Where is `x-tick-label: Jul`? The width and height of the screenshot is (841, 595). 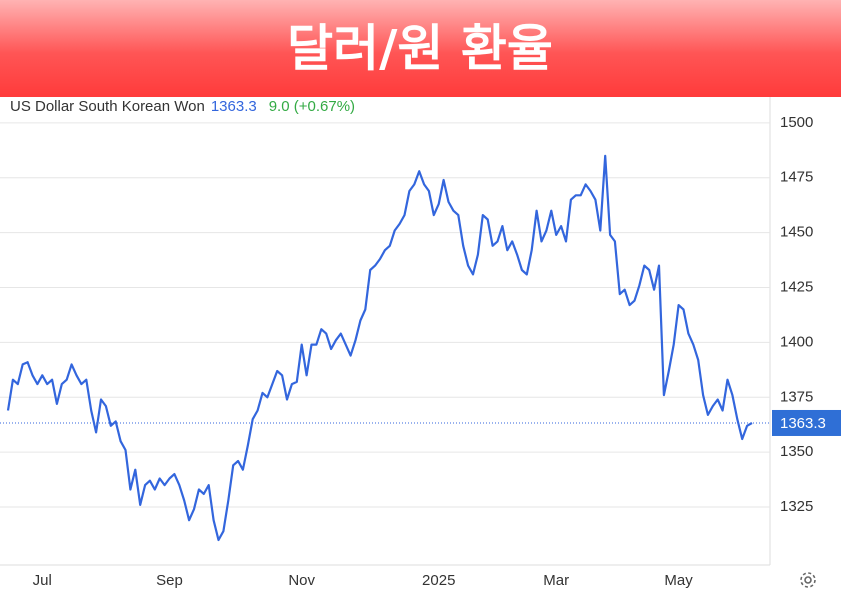 x-tick-label: Jul is located at coordinates (42, 580).